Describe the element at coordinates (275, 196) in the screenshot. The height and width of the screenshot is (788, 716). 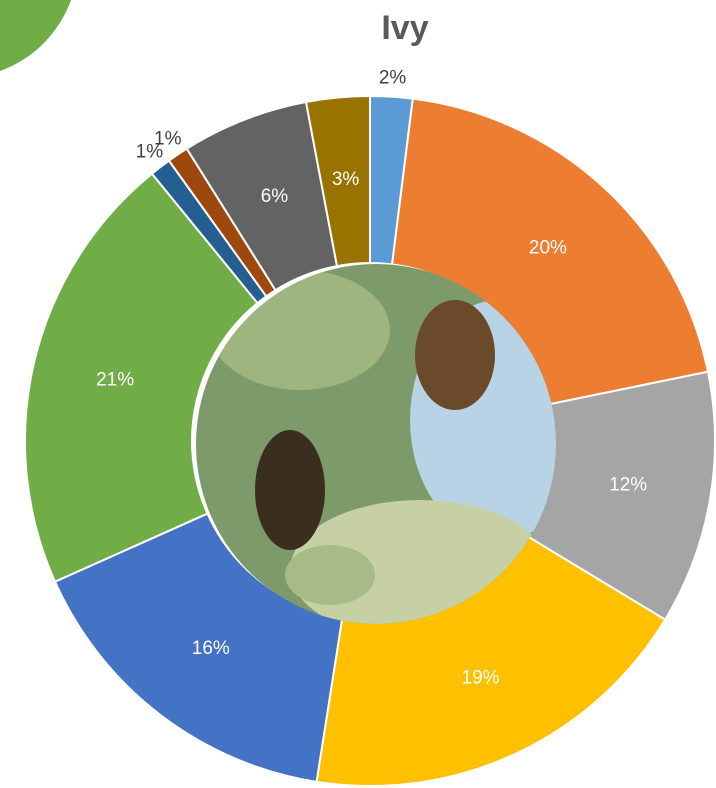
I see `data-label: 6%` at that location.